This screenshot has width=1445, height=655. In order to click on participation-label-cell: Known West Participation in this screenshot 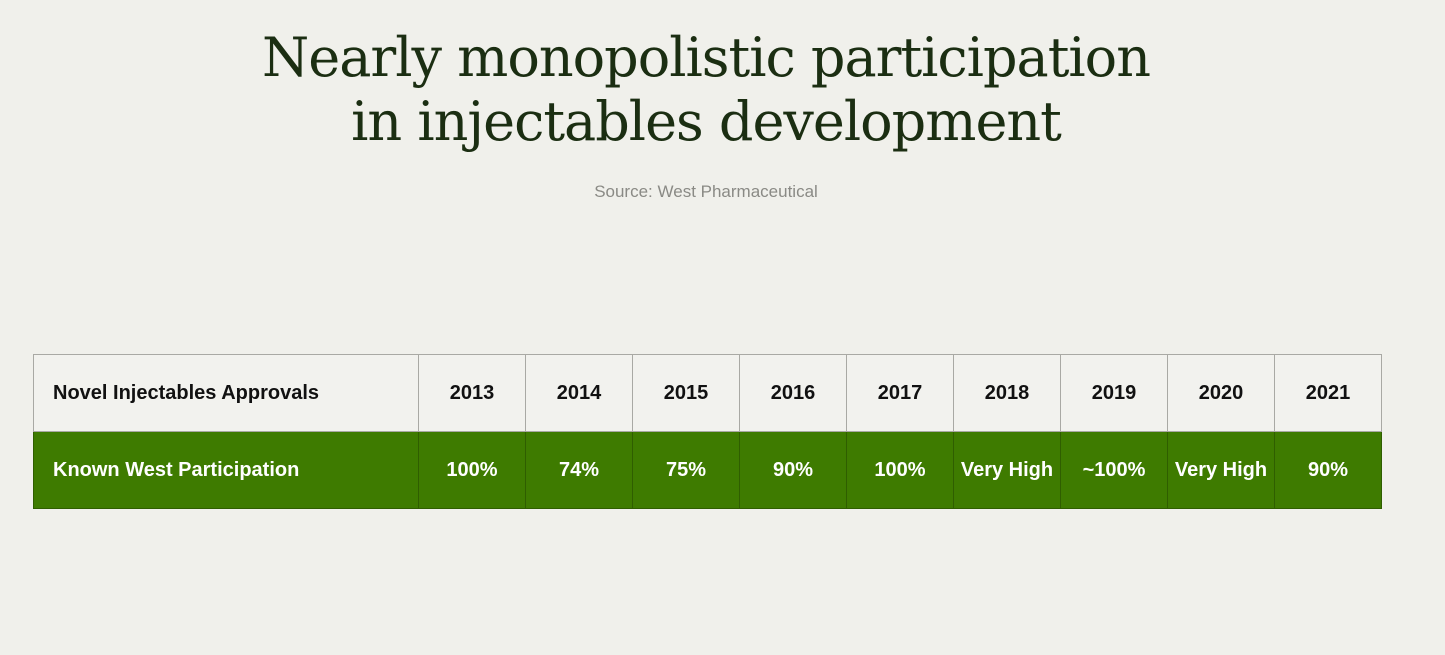, I will do `click(226, 470)`.